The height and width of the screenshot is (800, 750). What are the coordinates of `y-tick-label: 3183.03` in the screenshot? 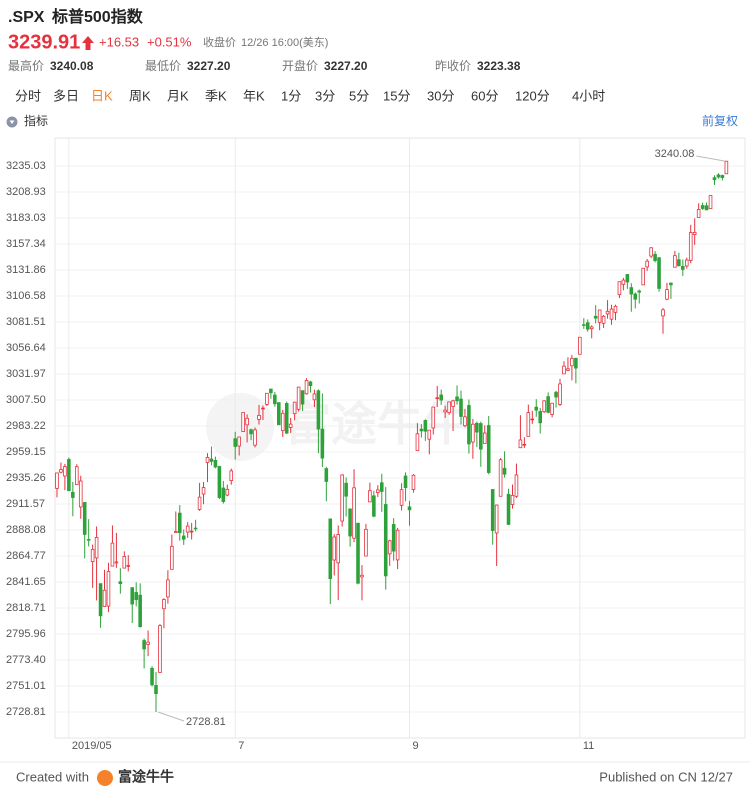 It's located at (26, 218).